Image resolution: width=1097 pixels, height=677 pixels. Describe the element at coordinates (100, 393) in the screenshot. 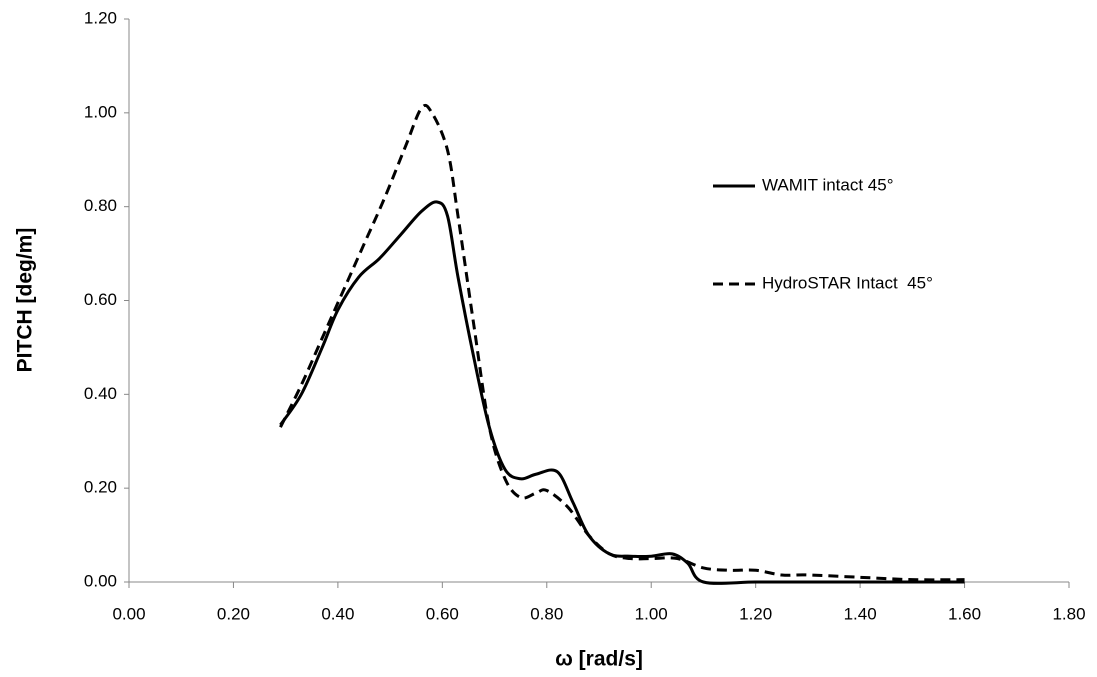

I see `y-tick-label: 0.40` at that location.